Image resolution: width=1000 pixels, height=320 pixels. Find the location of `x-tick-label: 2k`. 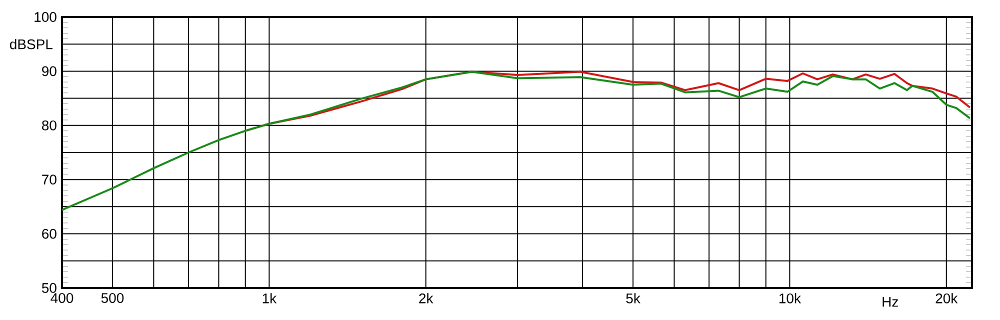

x-tick-label: 2k is located at coordinates (426, 298).